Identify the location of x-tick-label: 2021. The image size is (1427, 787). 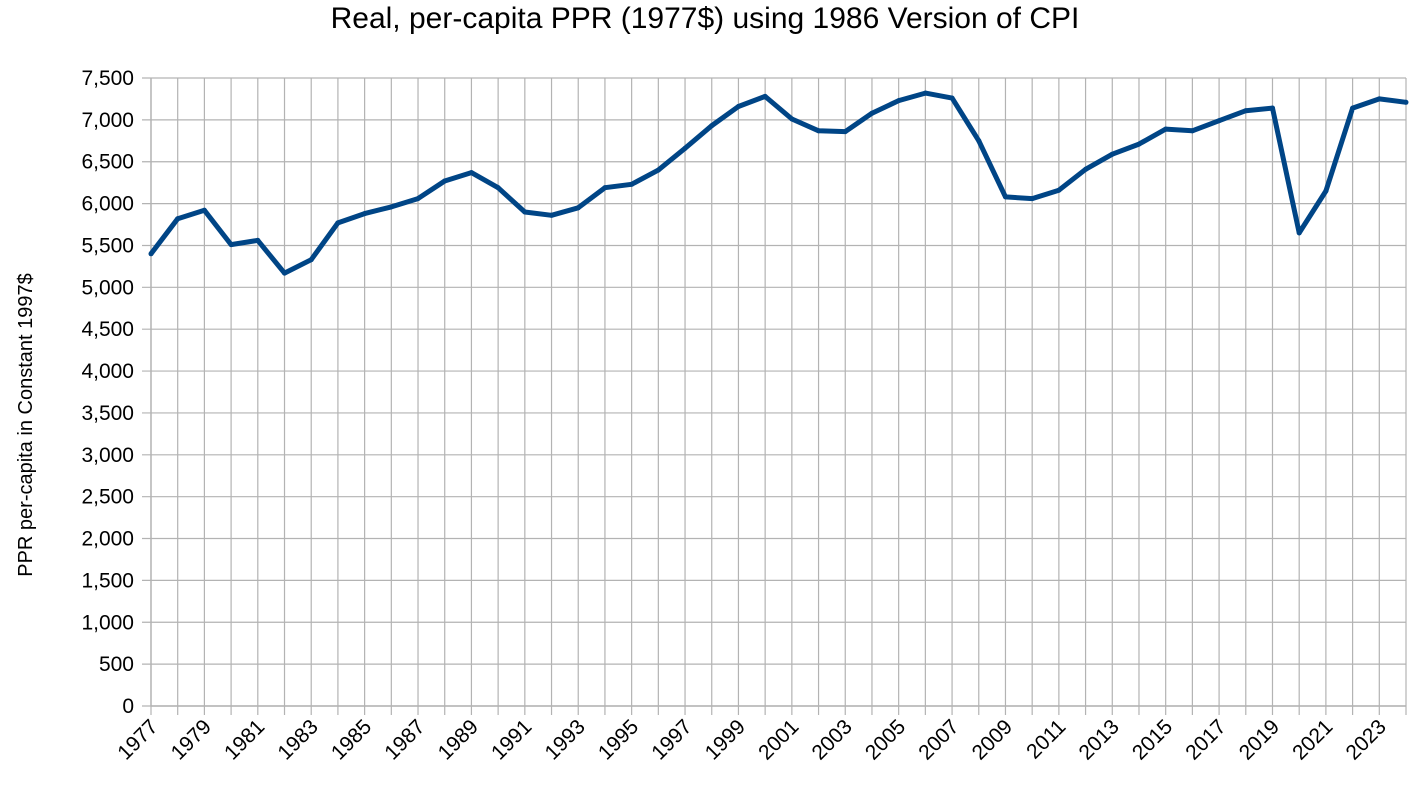
(1312, 739).